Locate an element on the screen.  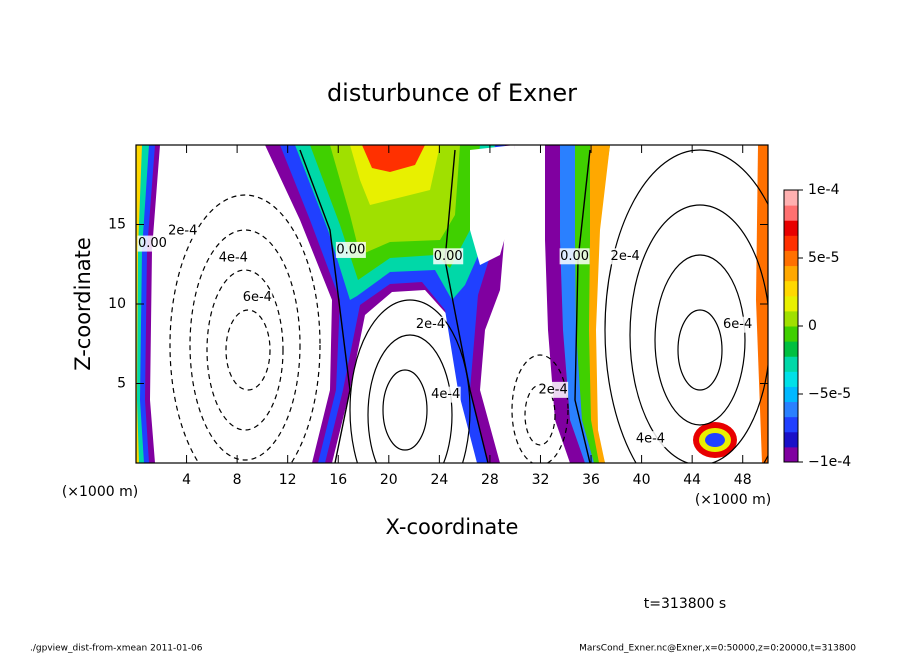
x-tick-label: 44 is located at coordinates (692, 480).